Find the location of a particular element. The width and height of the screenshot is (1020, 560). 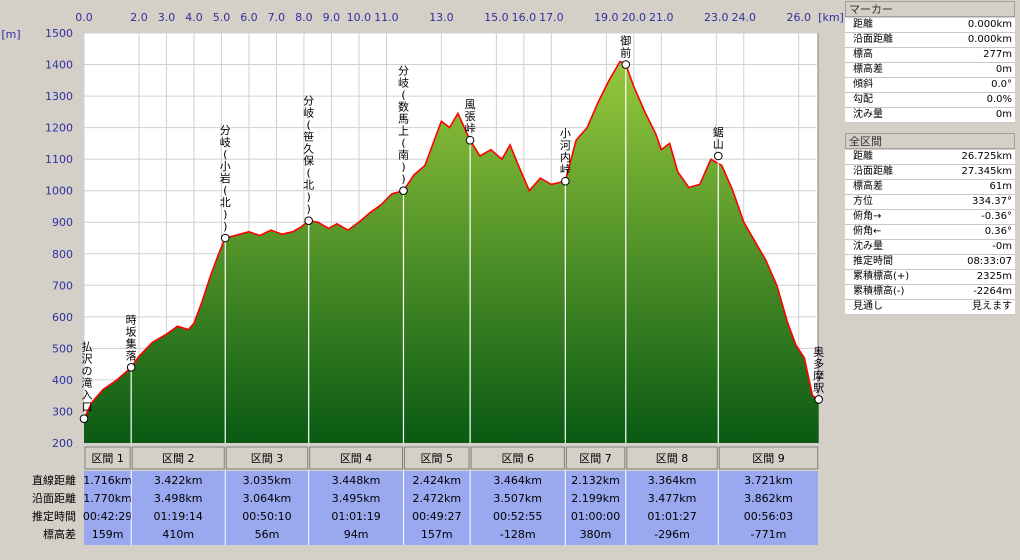

table-cell: 3.464km is located at coordinates (517, 480).